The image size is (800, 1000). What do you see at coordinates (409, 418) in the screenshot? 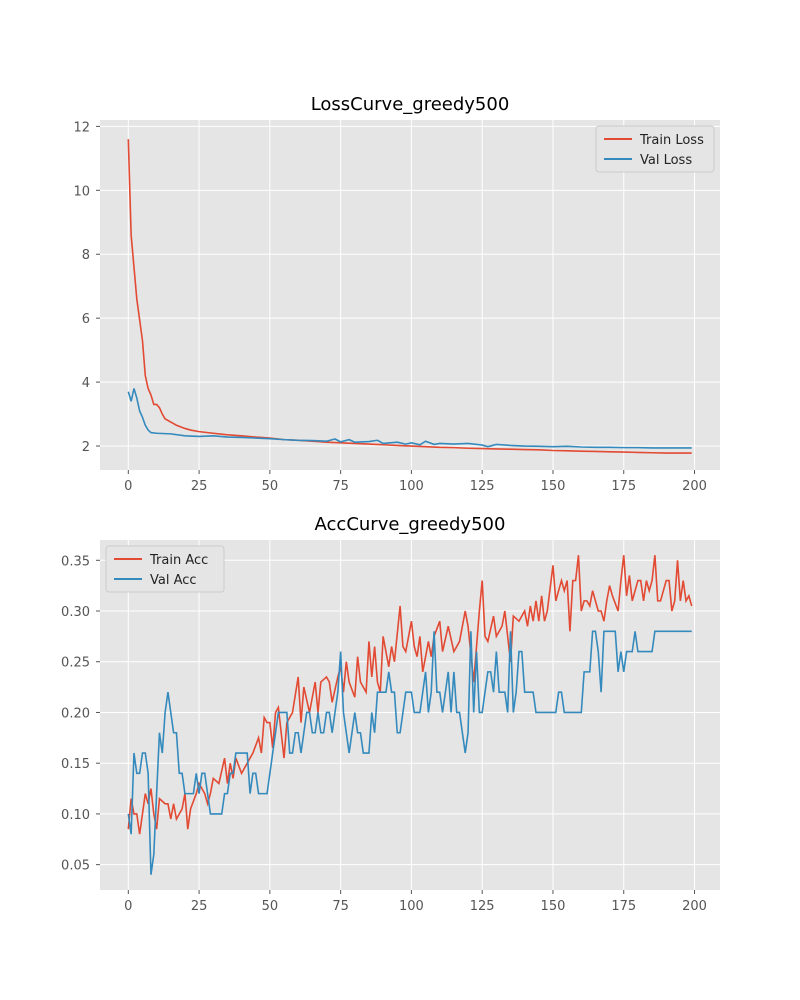
I see `series-line-val-loss` at bounding box center [409, 418].